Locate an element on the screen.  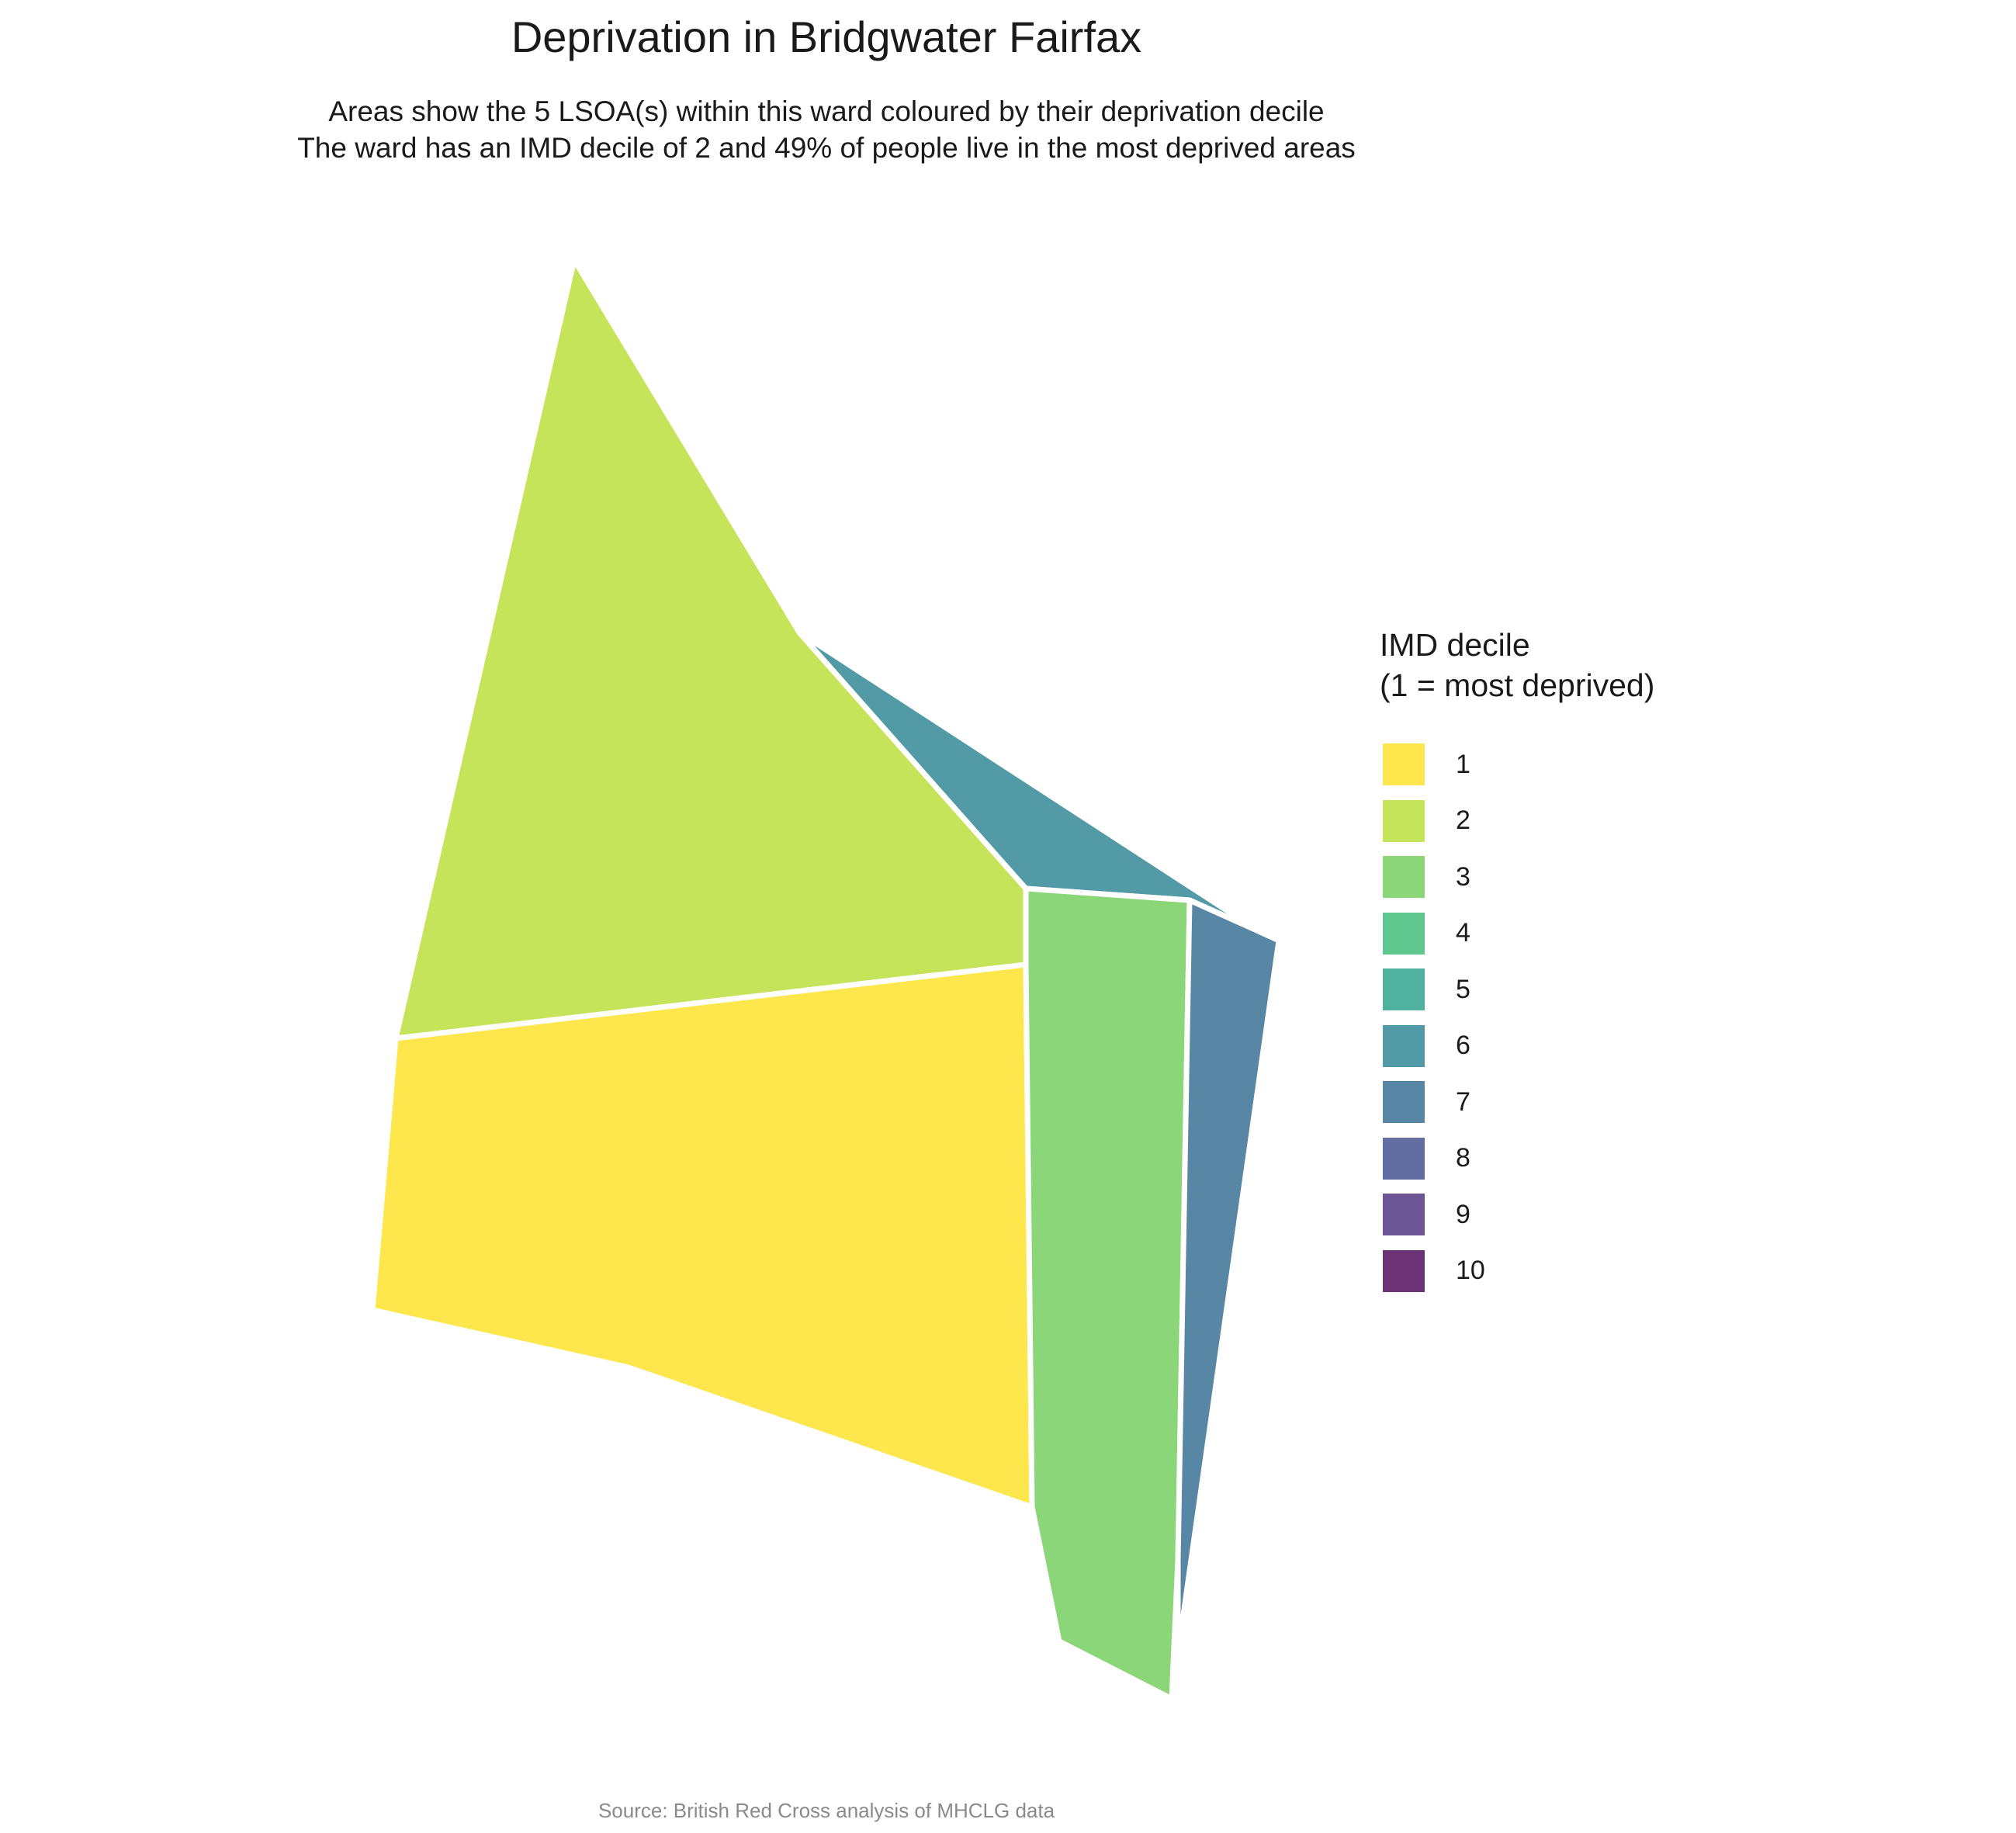
legend-item: 2 is located at coordinates (1517, 822).